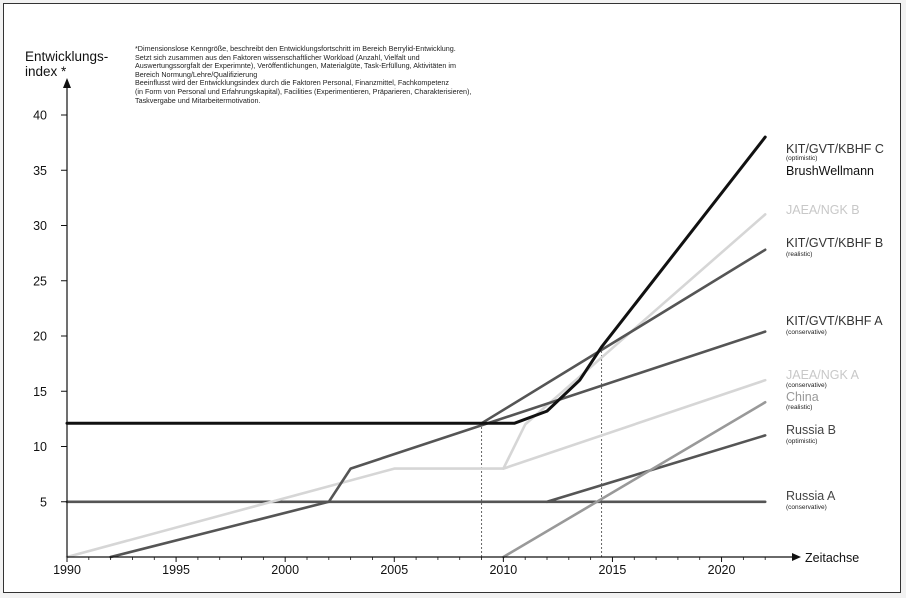 The width and height of the screenshot is (906, 598). I want to click on label-china: China, so click(802, 397).